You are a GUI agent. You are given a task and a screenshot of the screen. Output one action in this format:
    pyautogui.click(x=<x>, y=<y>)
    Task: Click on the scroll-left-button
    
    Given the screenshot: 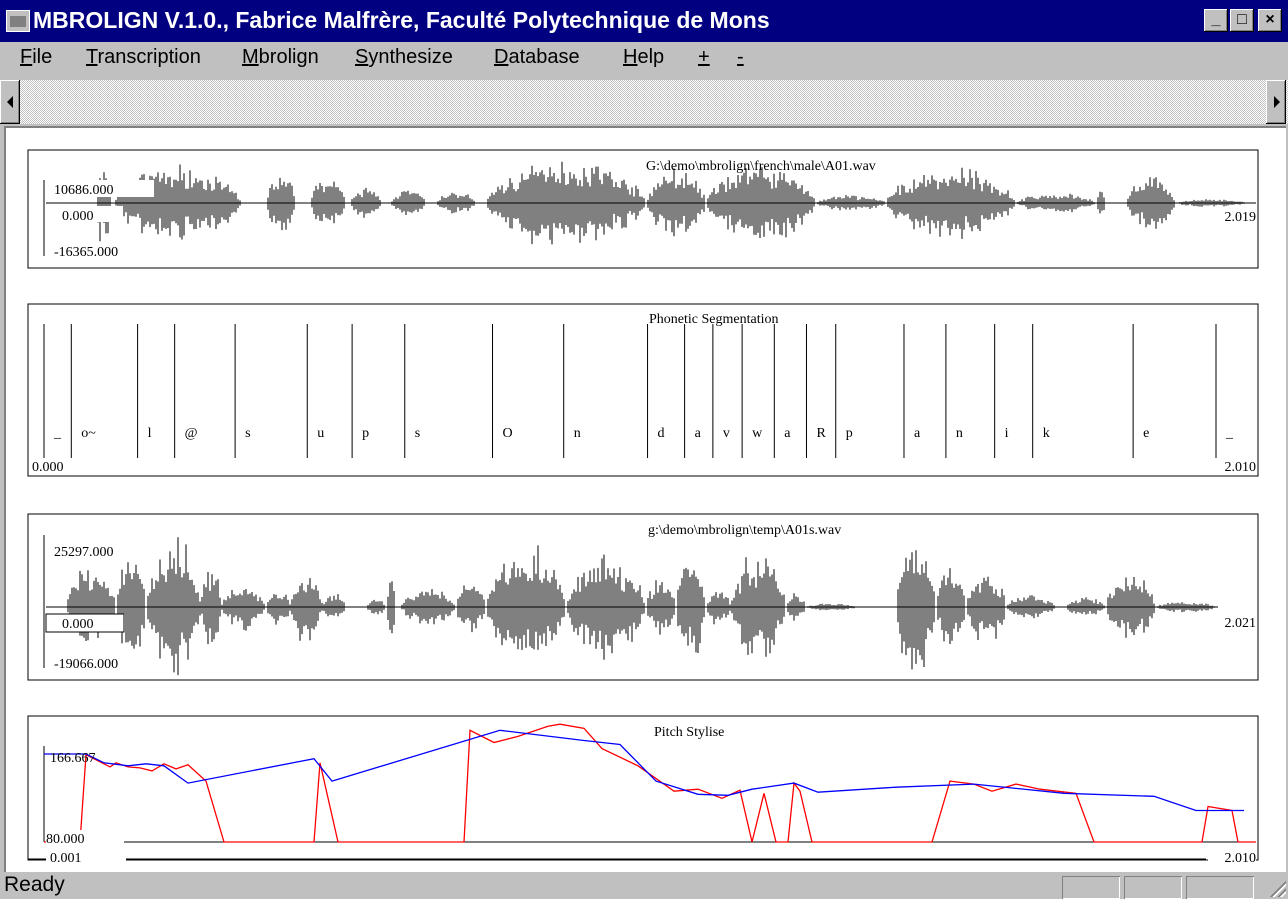 What is the action you would take?
    pyautogui.click(x=10, y=102)
    